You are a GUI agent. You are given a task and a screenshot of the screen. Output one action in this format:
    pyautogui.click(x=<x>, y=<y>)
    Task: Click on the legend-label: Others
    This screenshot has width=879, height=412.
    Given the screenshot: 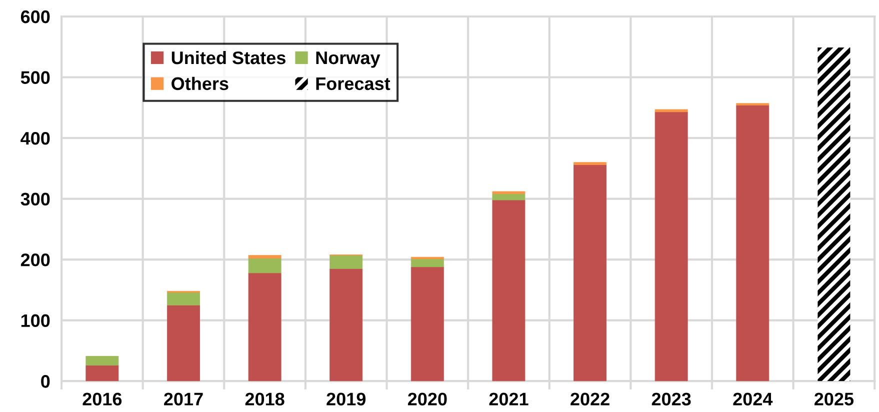 What is the action you would take?
    pyautogui.click(x=200, y=83)
    